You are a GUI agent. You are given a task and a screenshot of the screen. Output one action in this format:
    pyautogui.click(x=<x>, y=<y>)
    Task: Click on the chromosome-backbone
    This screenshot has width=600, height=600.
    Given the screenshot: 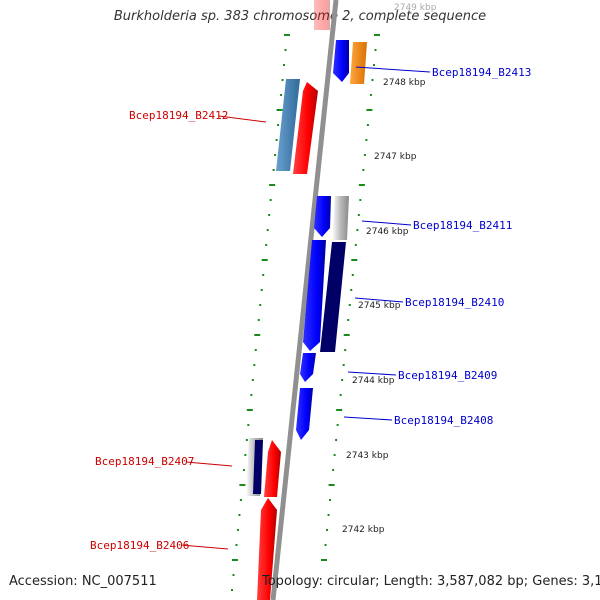 What is the action you would take?
    pyautogui.click(x=304, y=300)
    